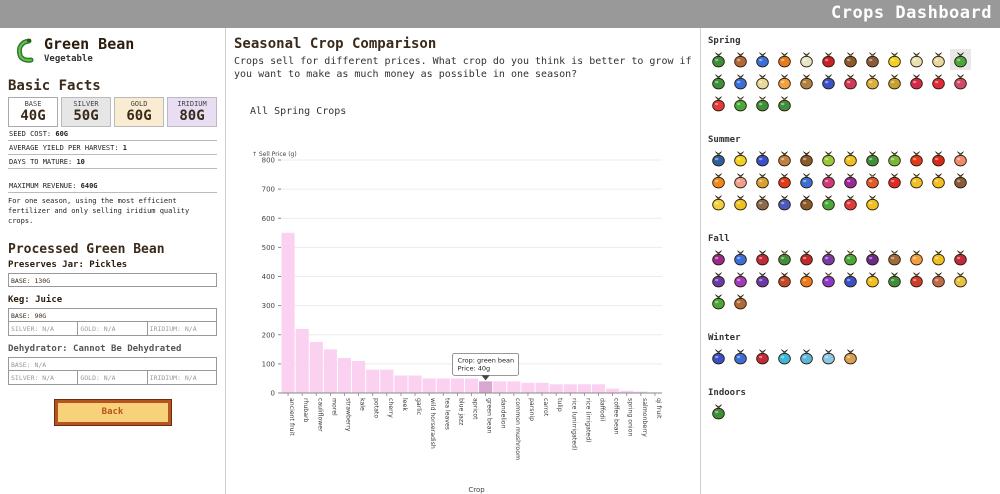  Describe the element at coordinates (784, 180) in the screenshot. I see `crop-tile-poppy` at that location.